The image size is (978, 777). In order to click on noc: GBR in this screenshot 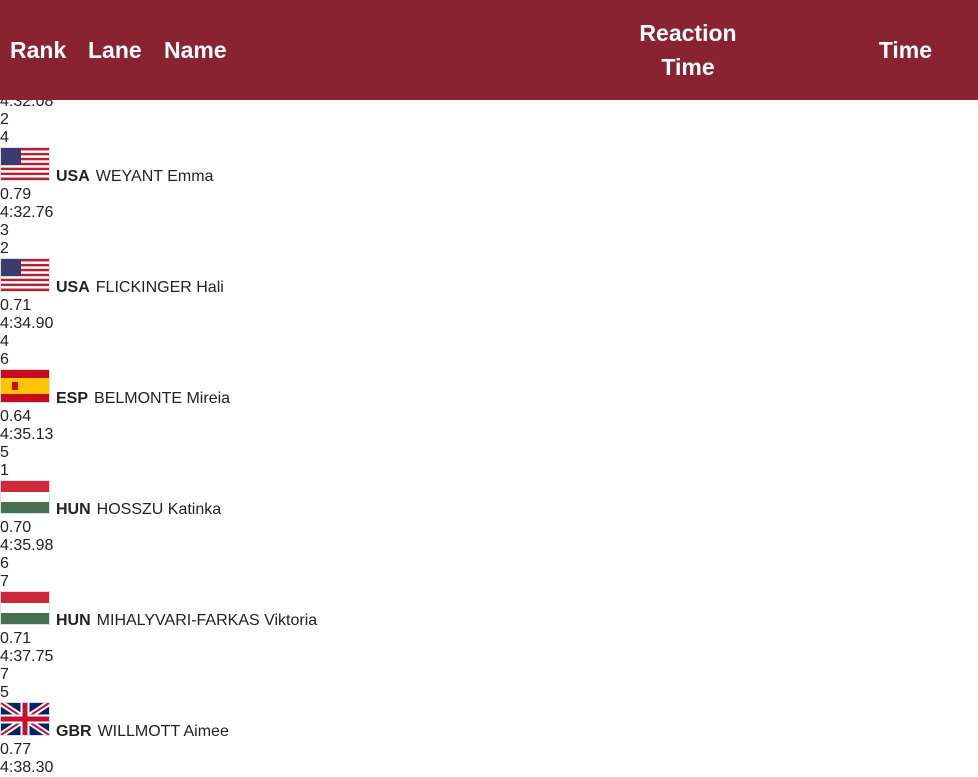, I will do `click(74, 731)`.